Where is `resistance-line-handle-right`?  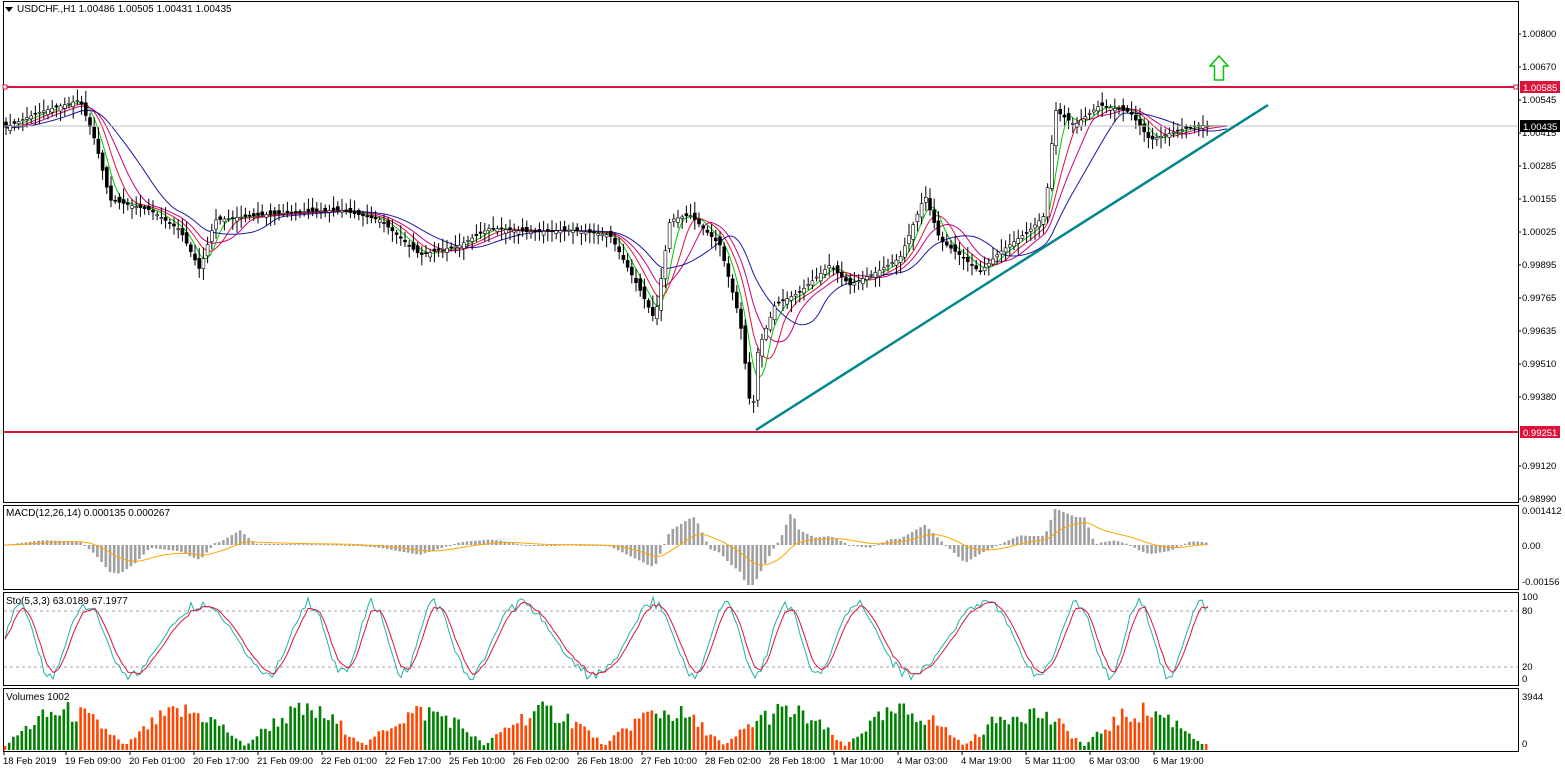 resistance-line-handle-right is located at coordinates (1516, 87).